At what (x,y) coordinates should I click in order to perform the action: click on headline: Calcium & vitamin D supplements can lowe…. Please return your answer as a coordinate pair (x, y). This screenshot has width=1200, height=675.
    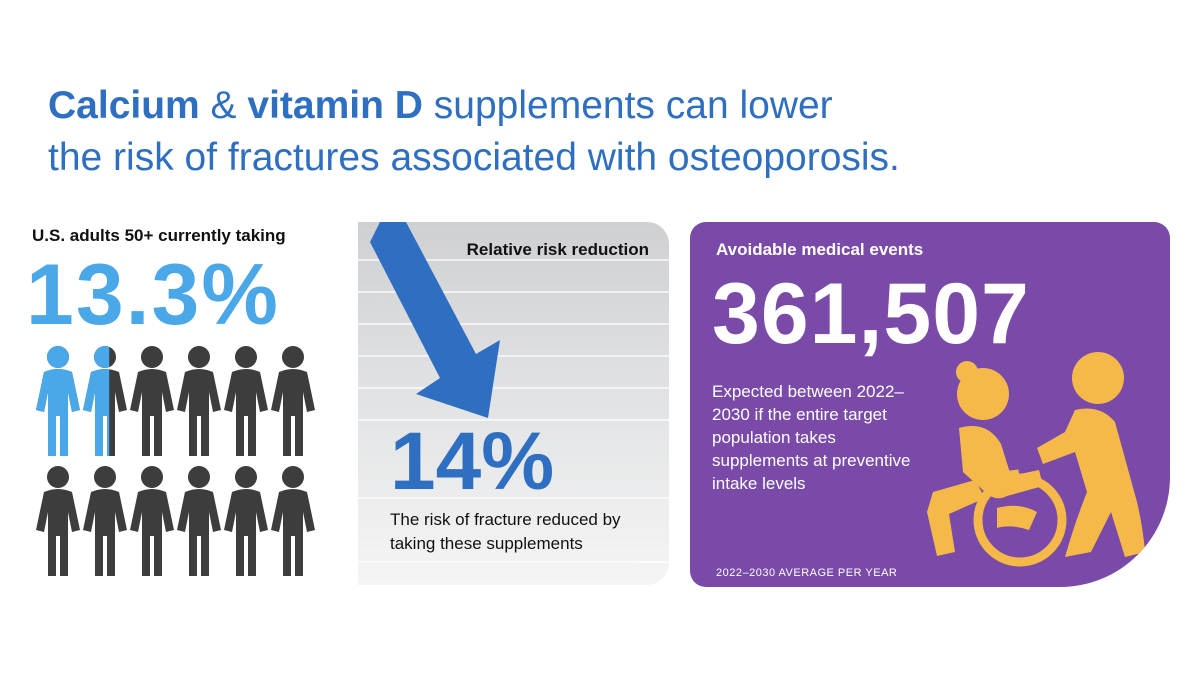
    Looking at the image, I should click on (598, 132).